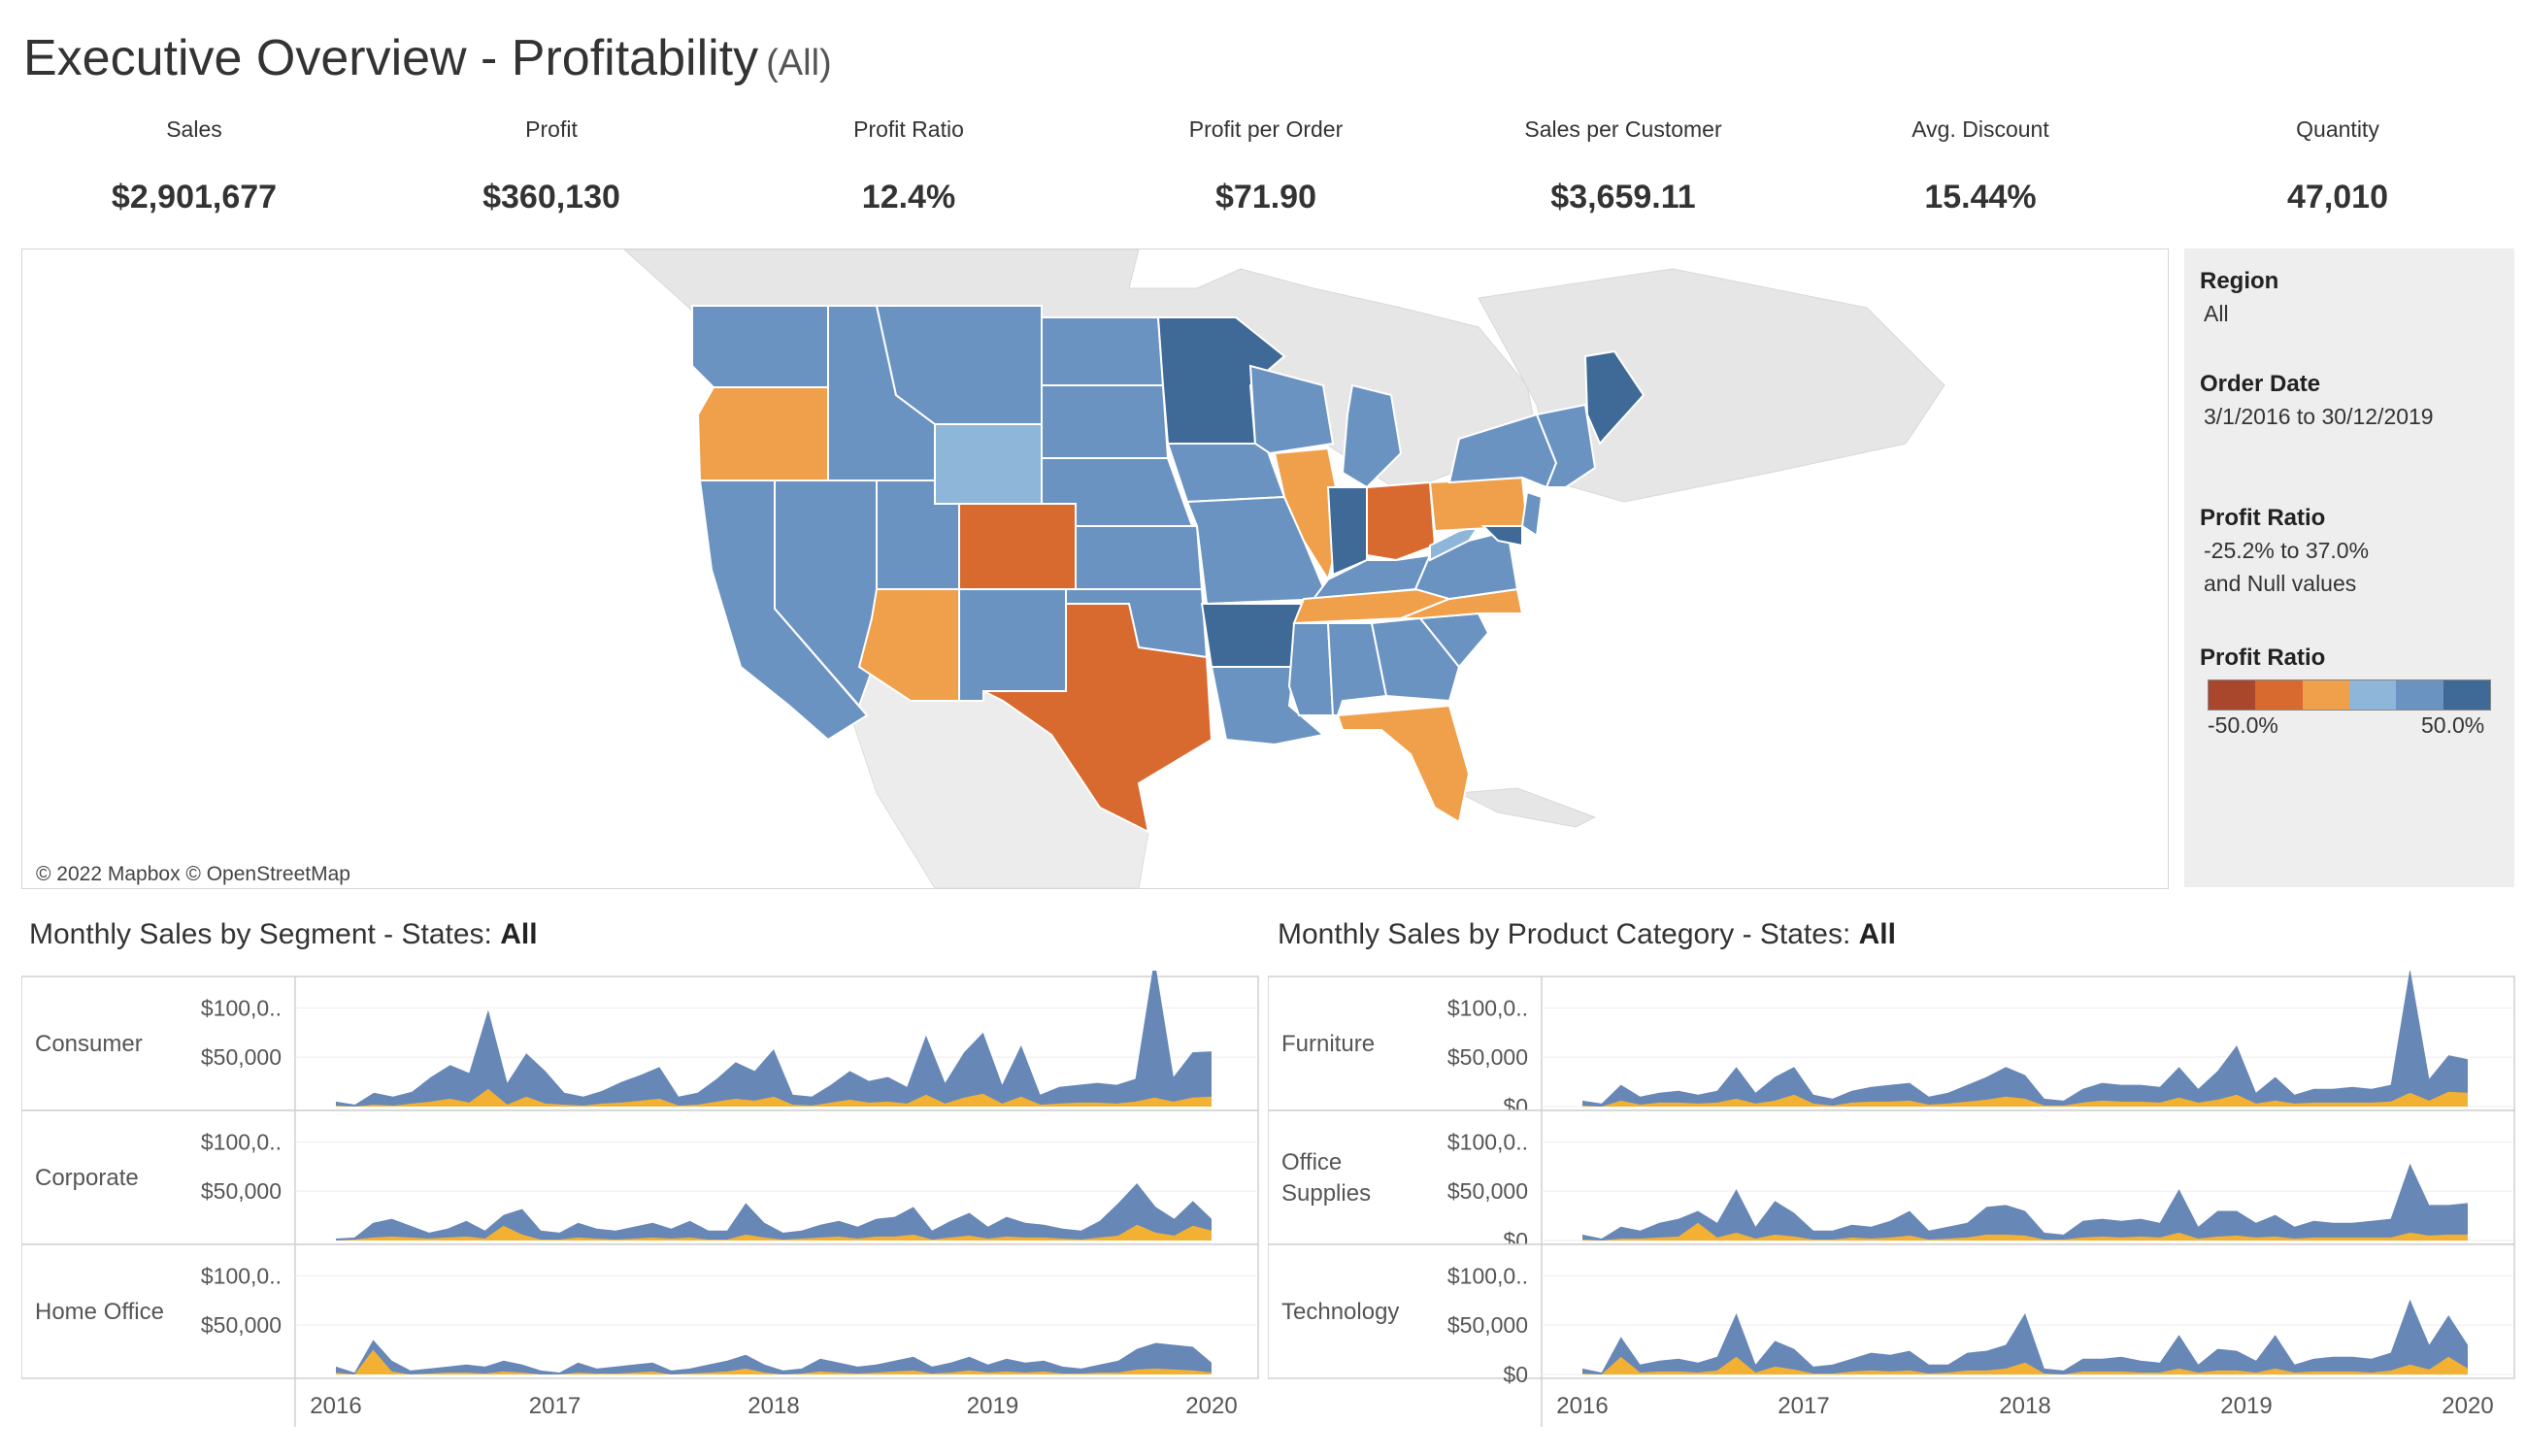 The height and width of the screenshot is (1456, 2526). Describe the element at coordinates (1532, 514) in the screenshot. I see `state-new-jersey` at that location.